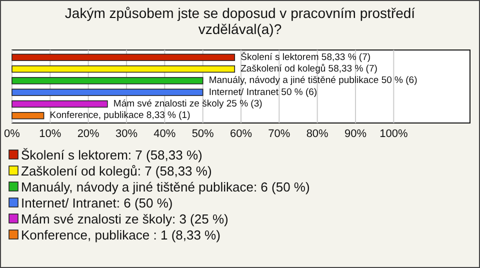 Image resolution: width=480 pixels, height=268 pixels. Describe the element at coordinates (263, 92) in the screenshot. I see `data-label: Internet/ Intranet 50 % (6)` at that location.